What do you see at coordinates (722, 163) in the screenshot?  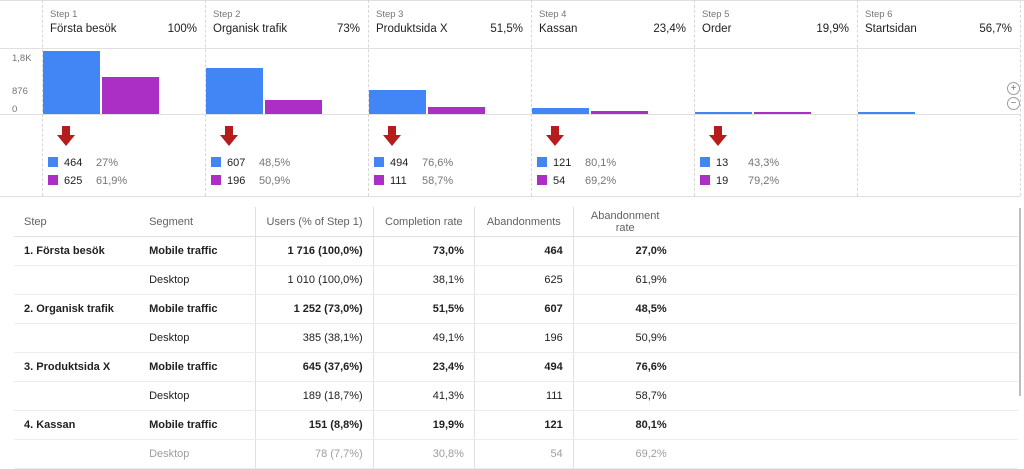 I see `abandonment-count: 13` at bounding box center [722, 163].